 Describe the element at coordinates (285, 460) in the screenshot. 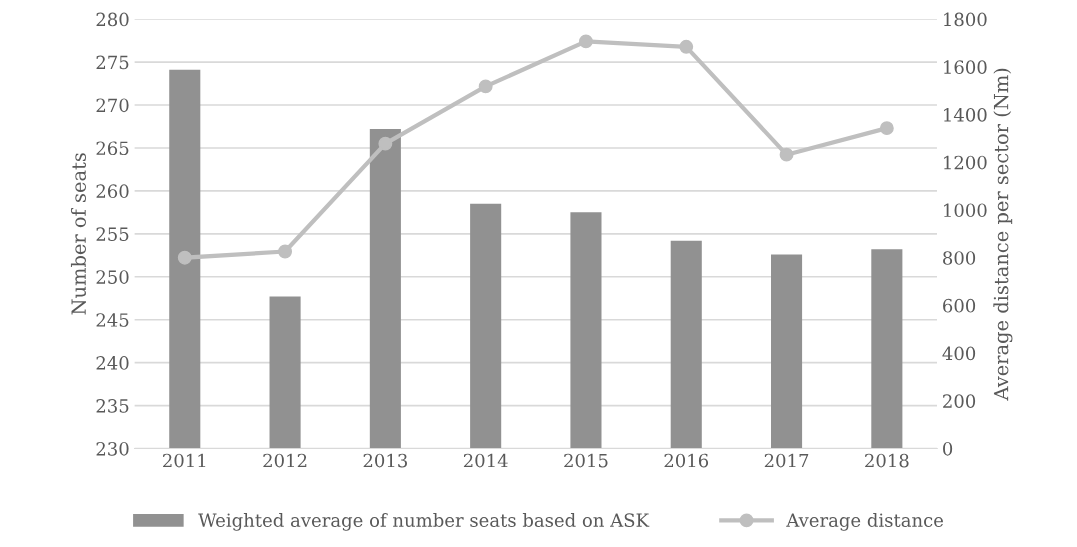

I see `x-tick-label: 2012` at that location.